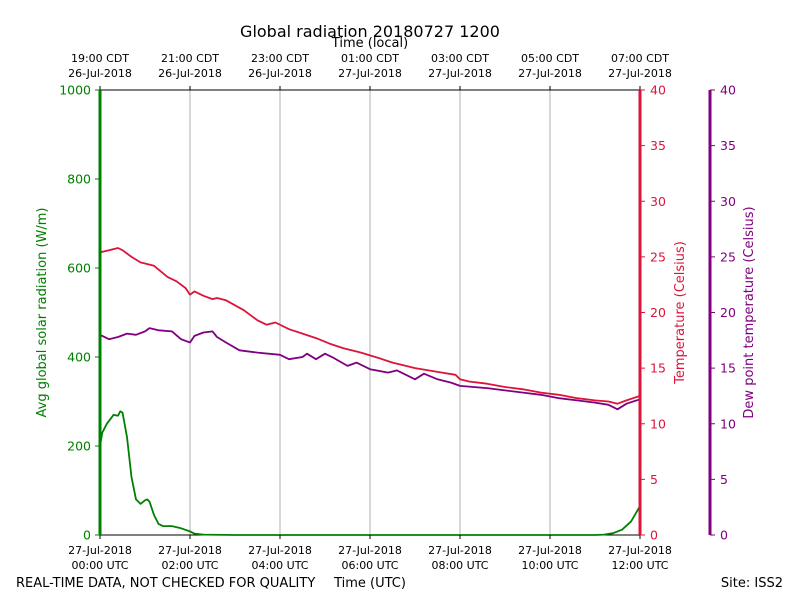 The image size is (800, 600). I want to click on temperature-axis-tick-label: 15, so click(658, 368).